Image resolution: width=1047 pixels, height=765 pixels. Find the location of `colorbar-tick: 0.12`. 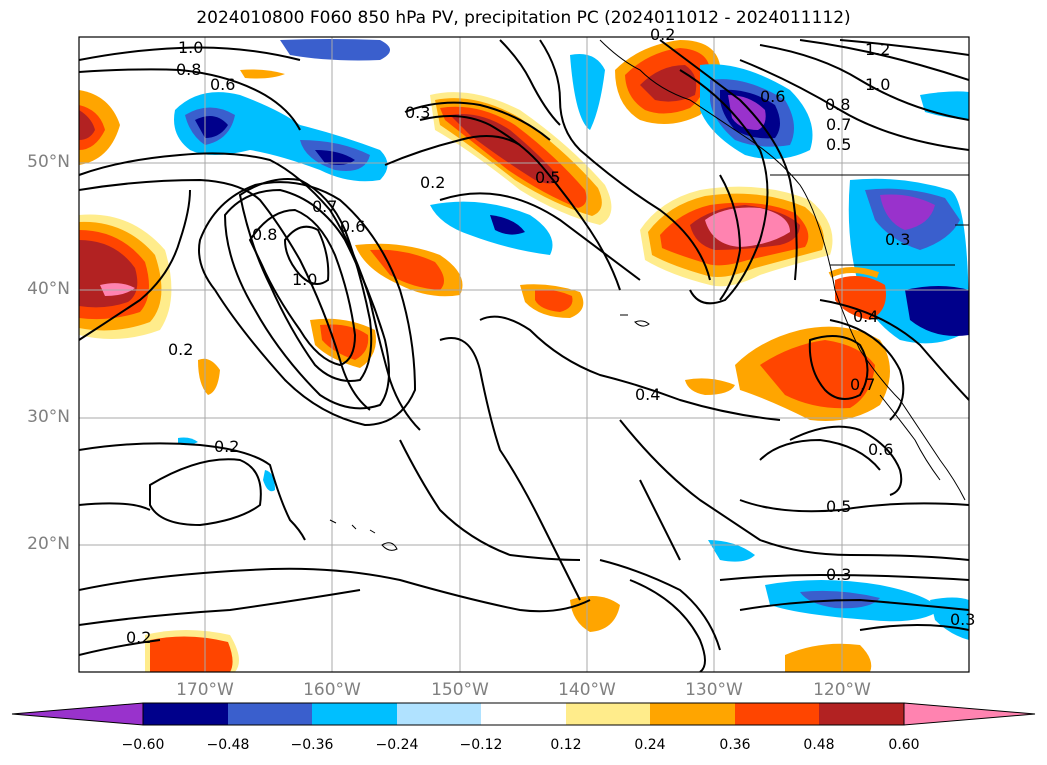

colorbar-tick: 0.12 is located at coordinates (566, 745).